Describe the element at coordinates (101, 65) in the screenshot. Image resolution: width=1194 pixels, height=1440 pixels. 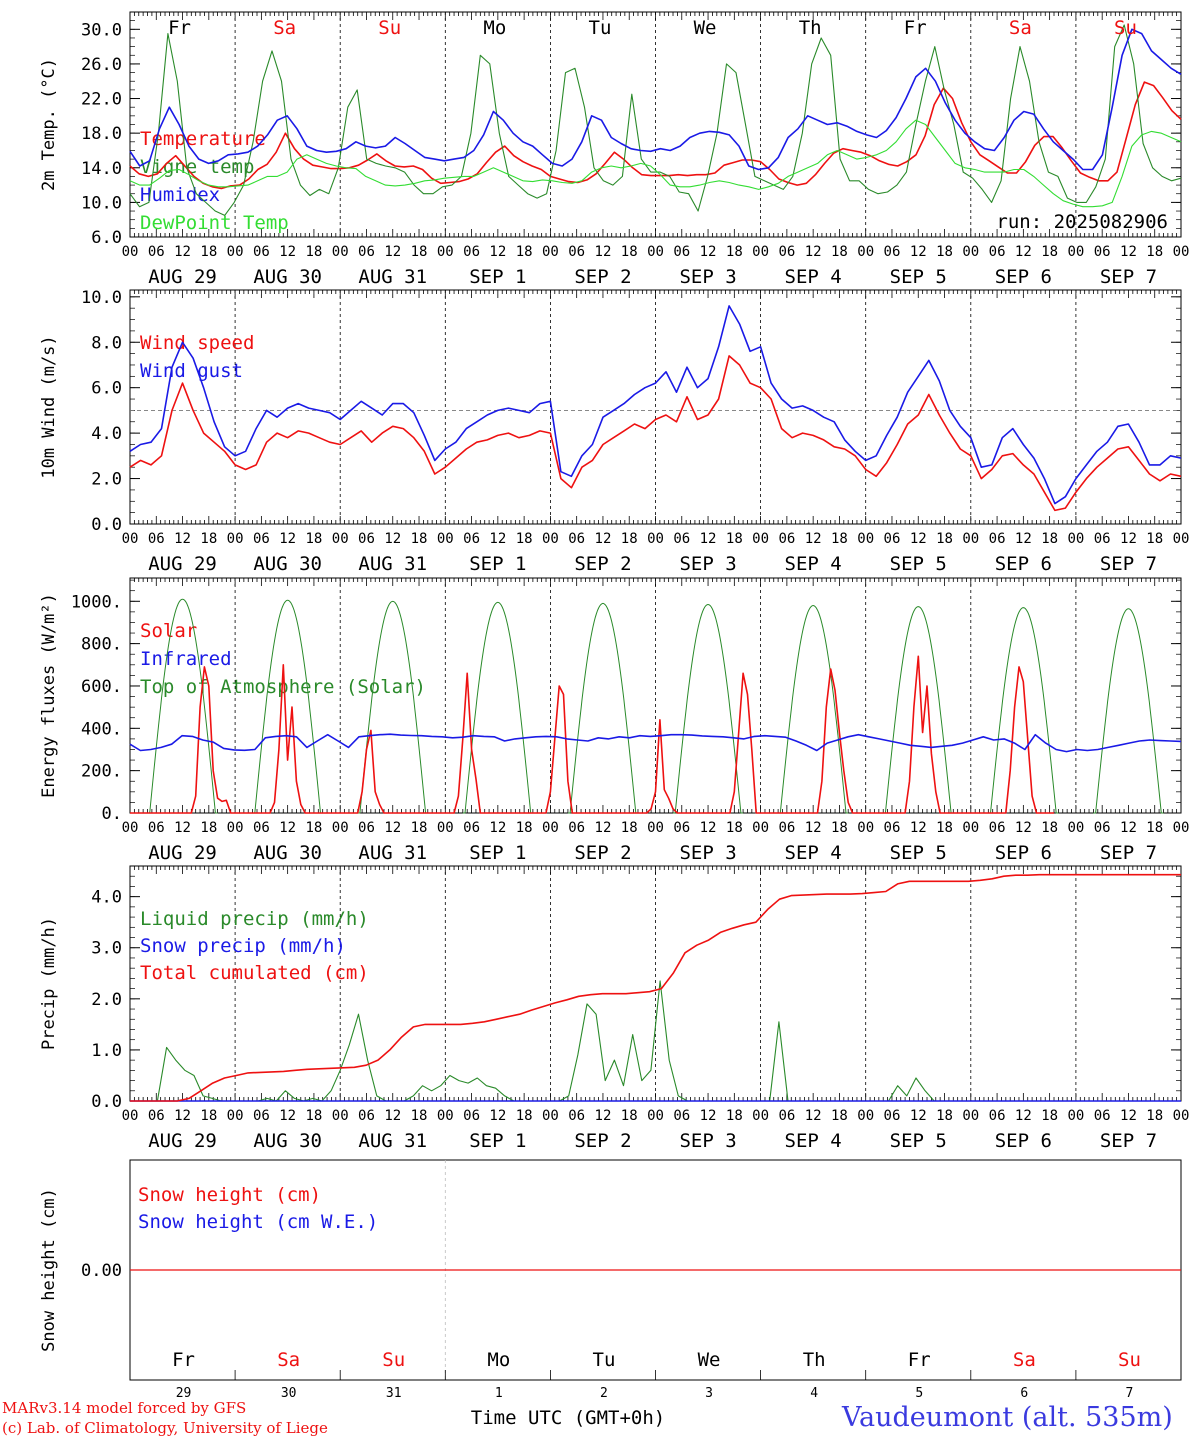
I see `temp-y-tick-label: 26.0` at that location.